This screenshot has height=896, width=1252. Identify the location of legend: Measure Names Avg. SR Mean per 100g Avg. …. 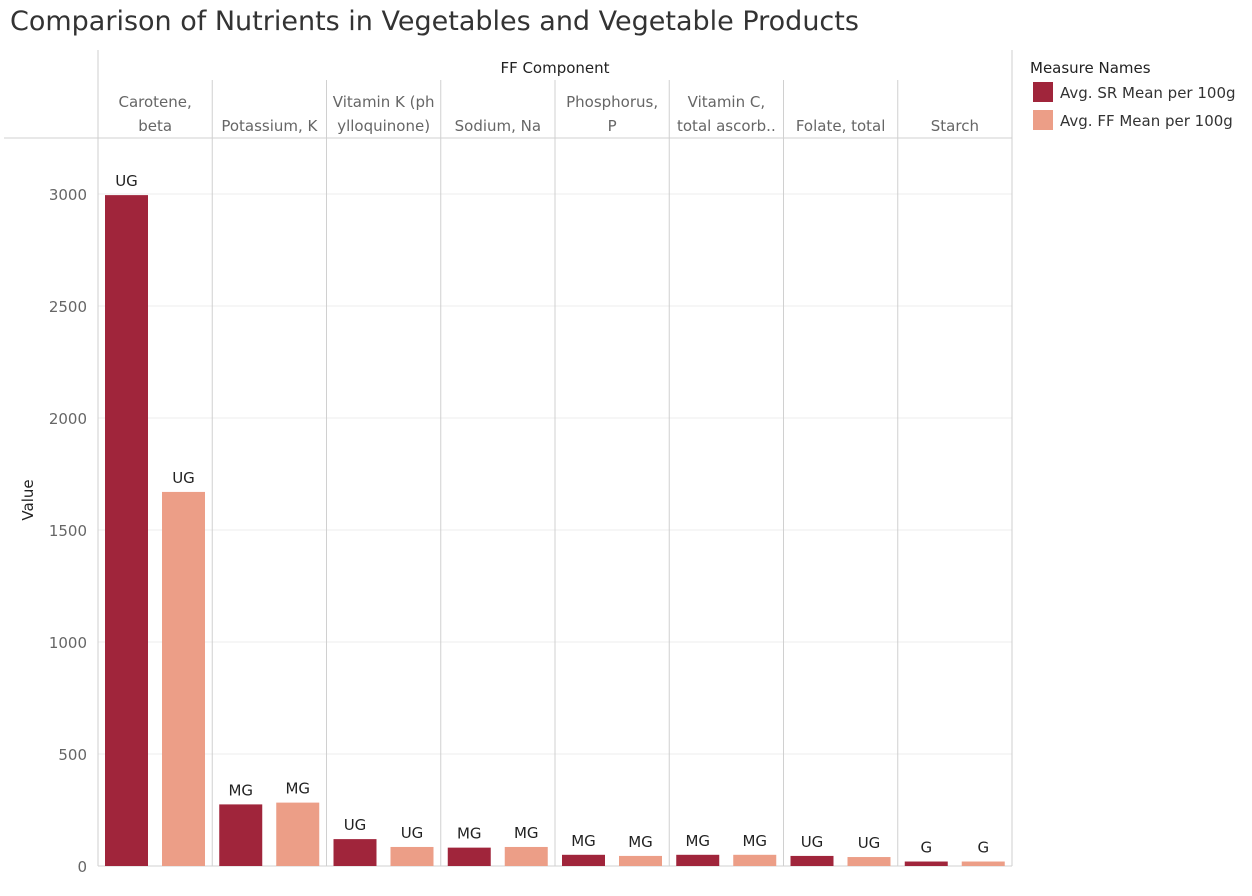
(1133, 94).